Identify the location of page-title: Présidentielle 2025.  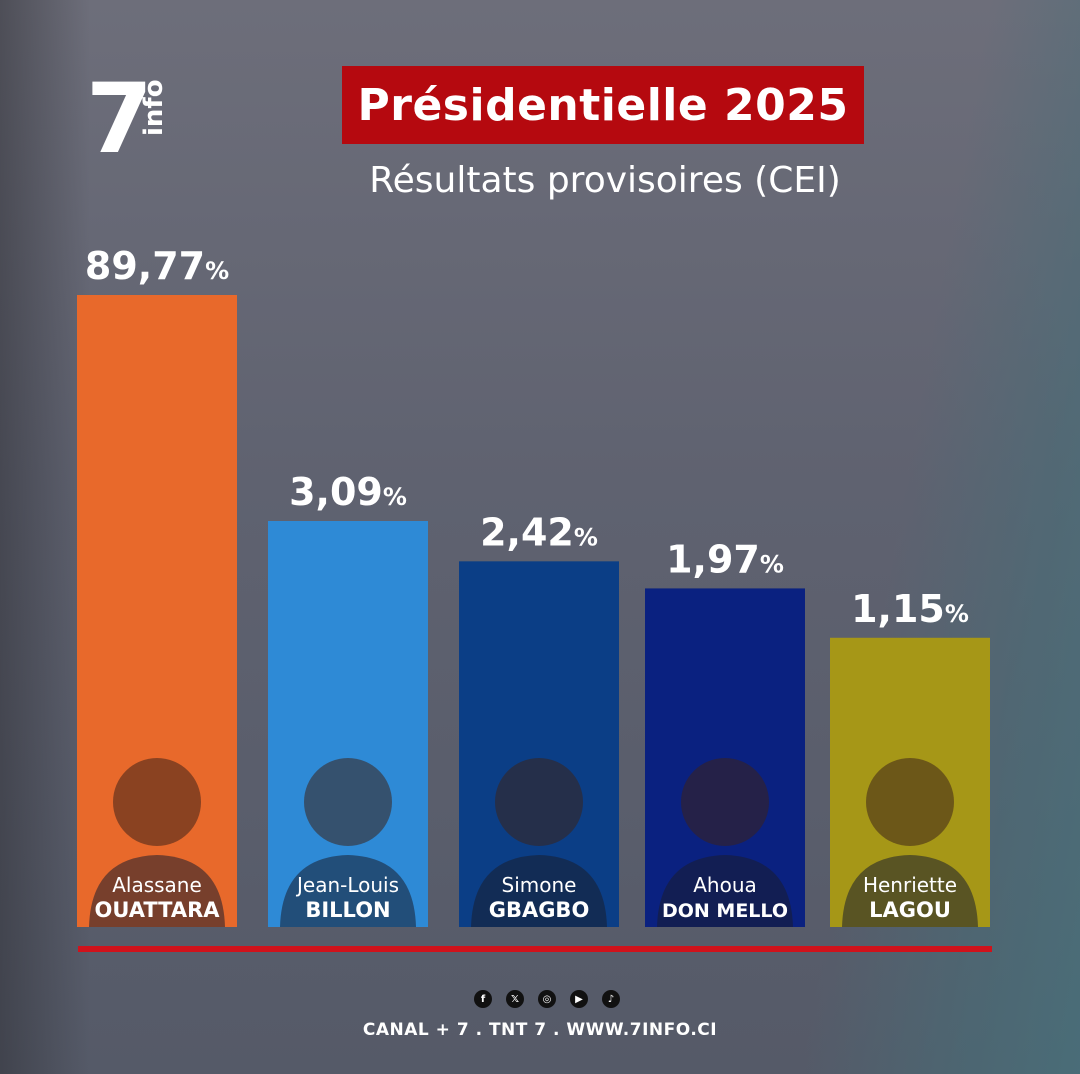
(603, 105).